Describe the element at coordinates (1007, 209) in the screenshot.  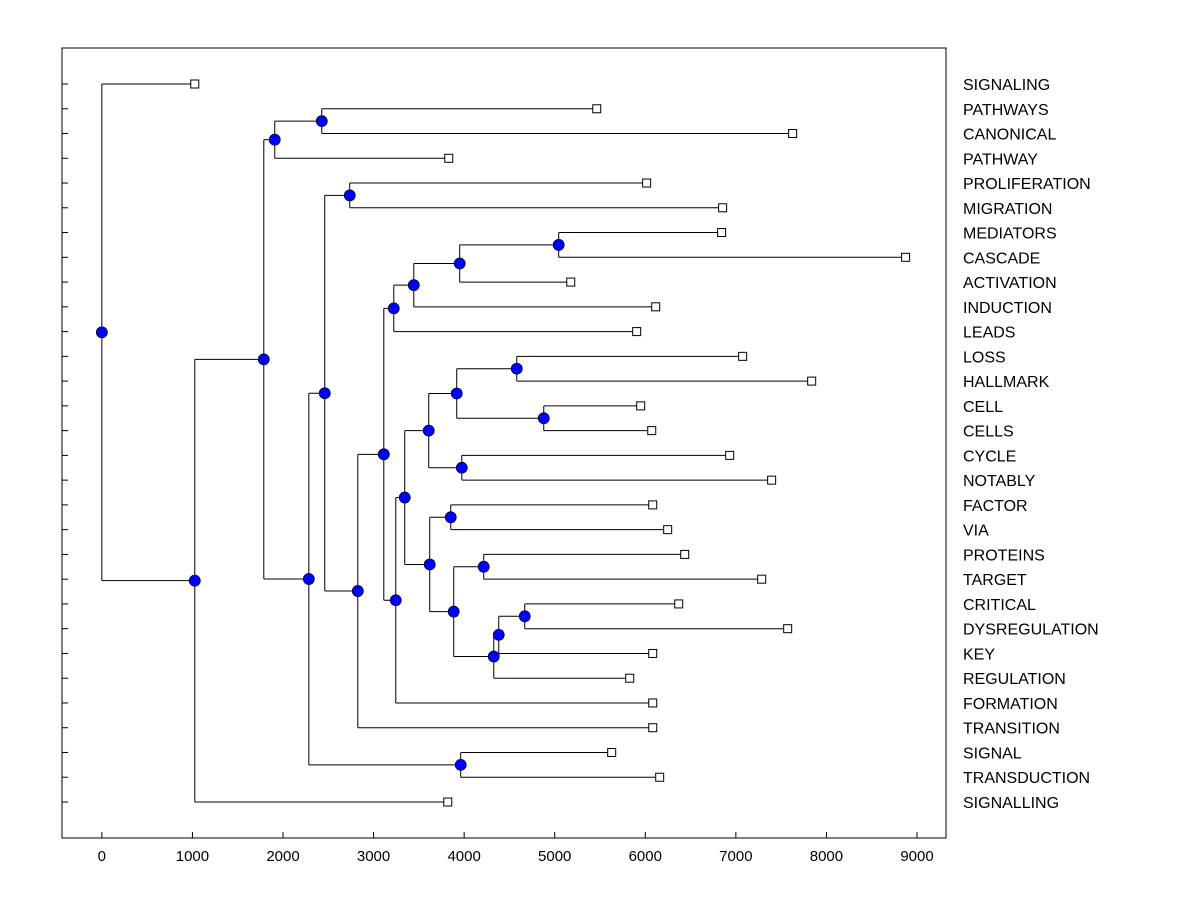
I see `leaf-label: MIGRATION` at that location.